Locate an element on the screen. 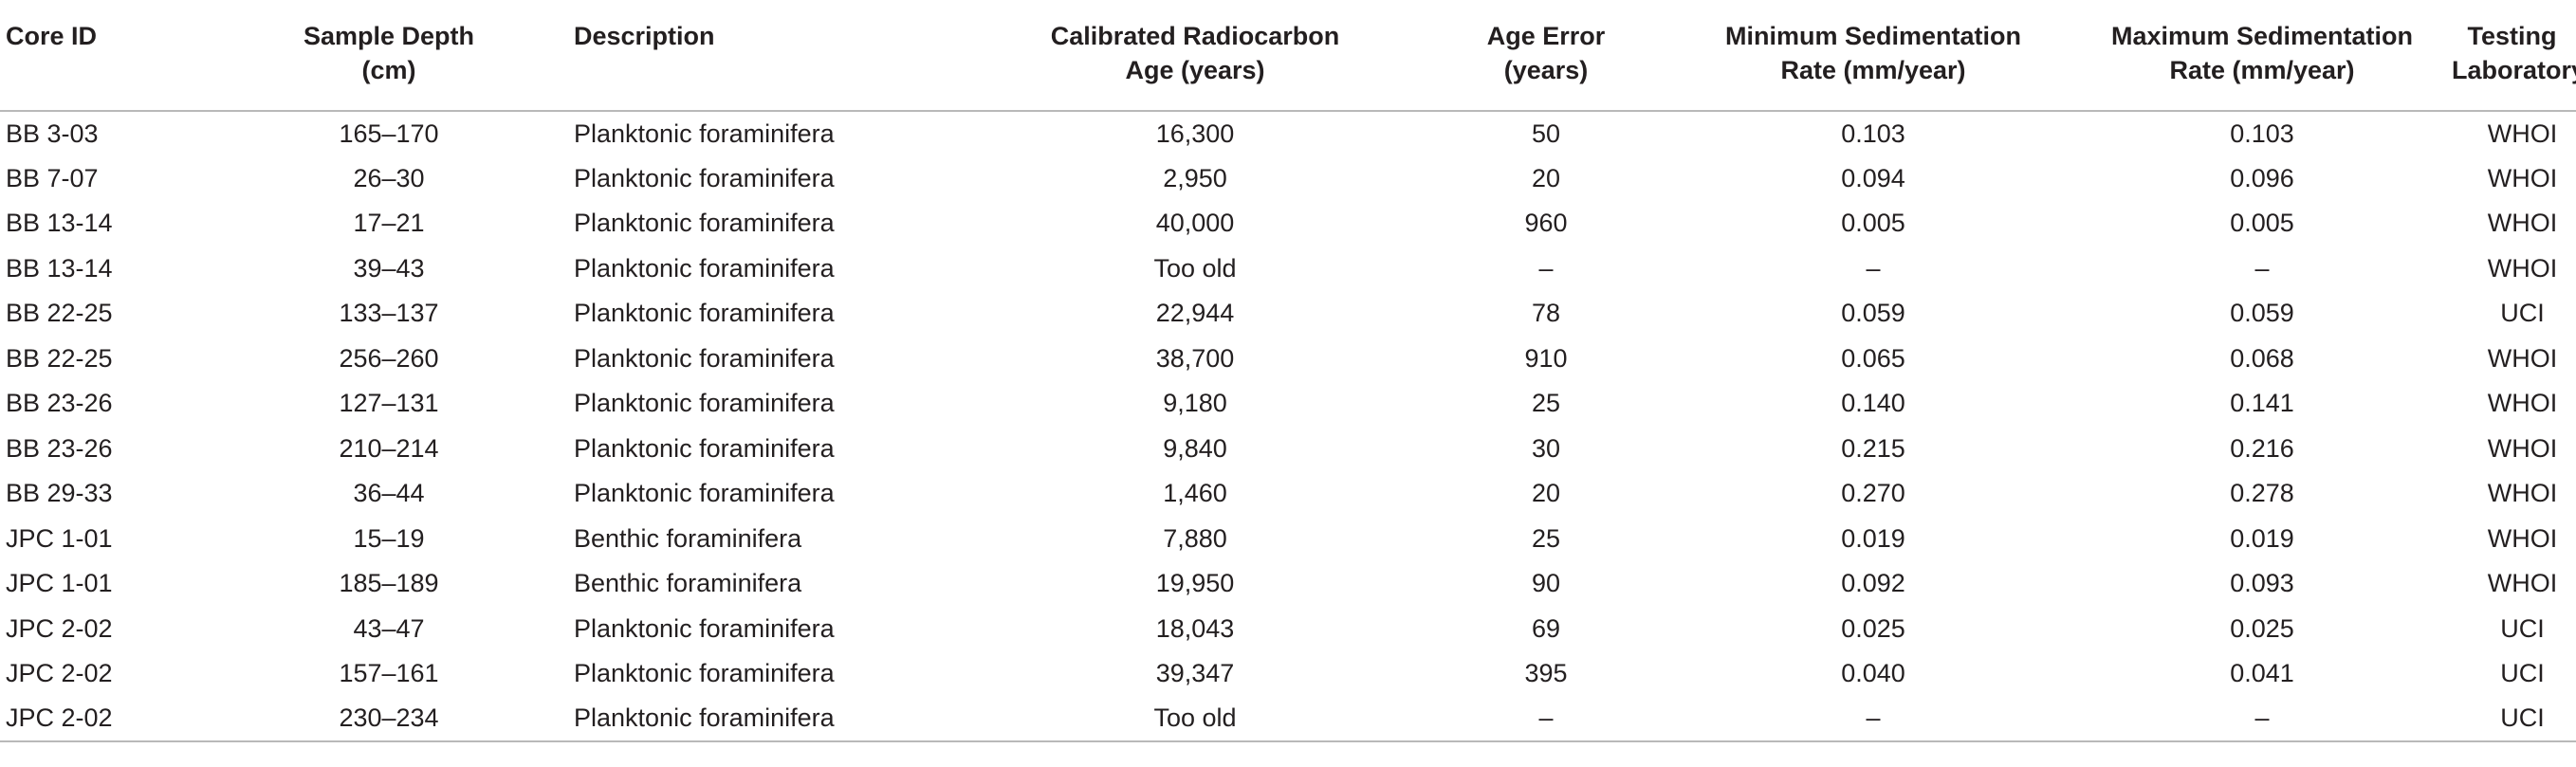 This screenshot has height=767, width=2576. cell-max-sedimentation: 0.059 is located at coordinates (2262, 314).